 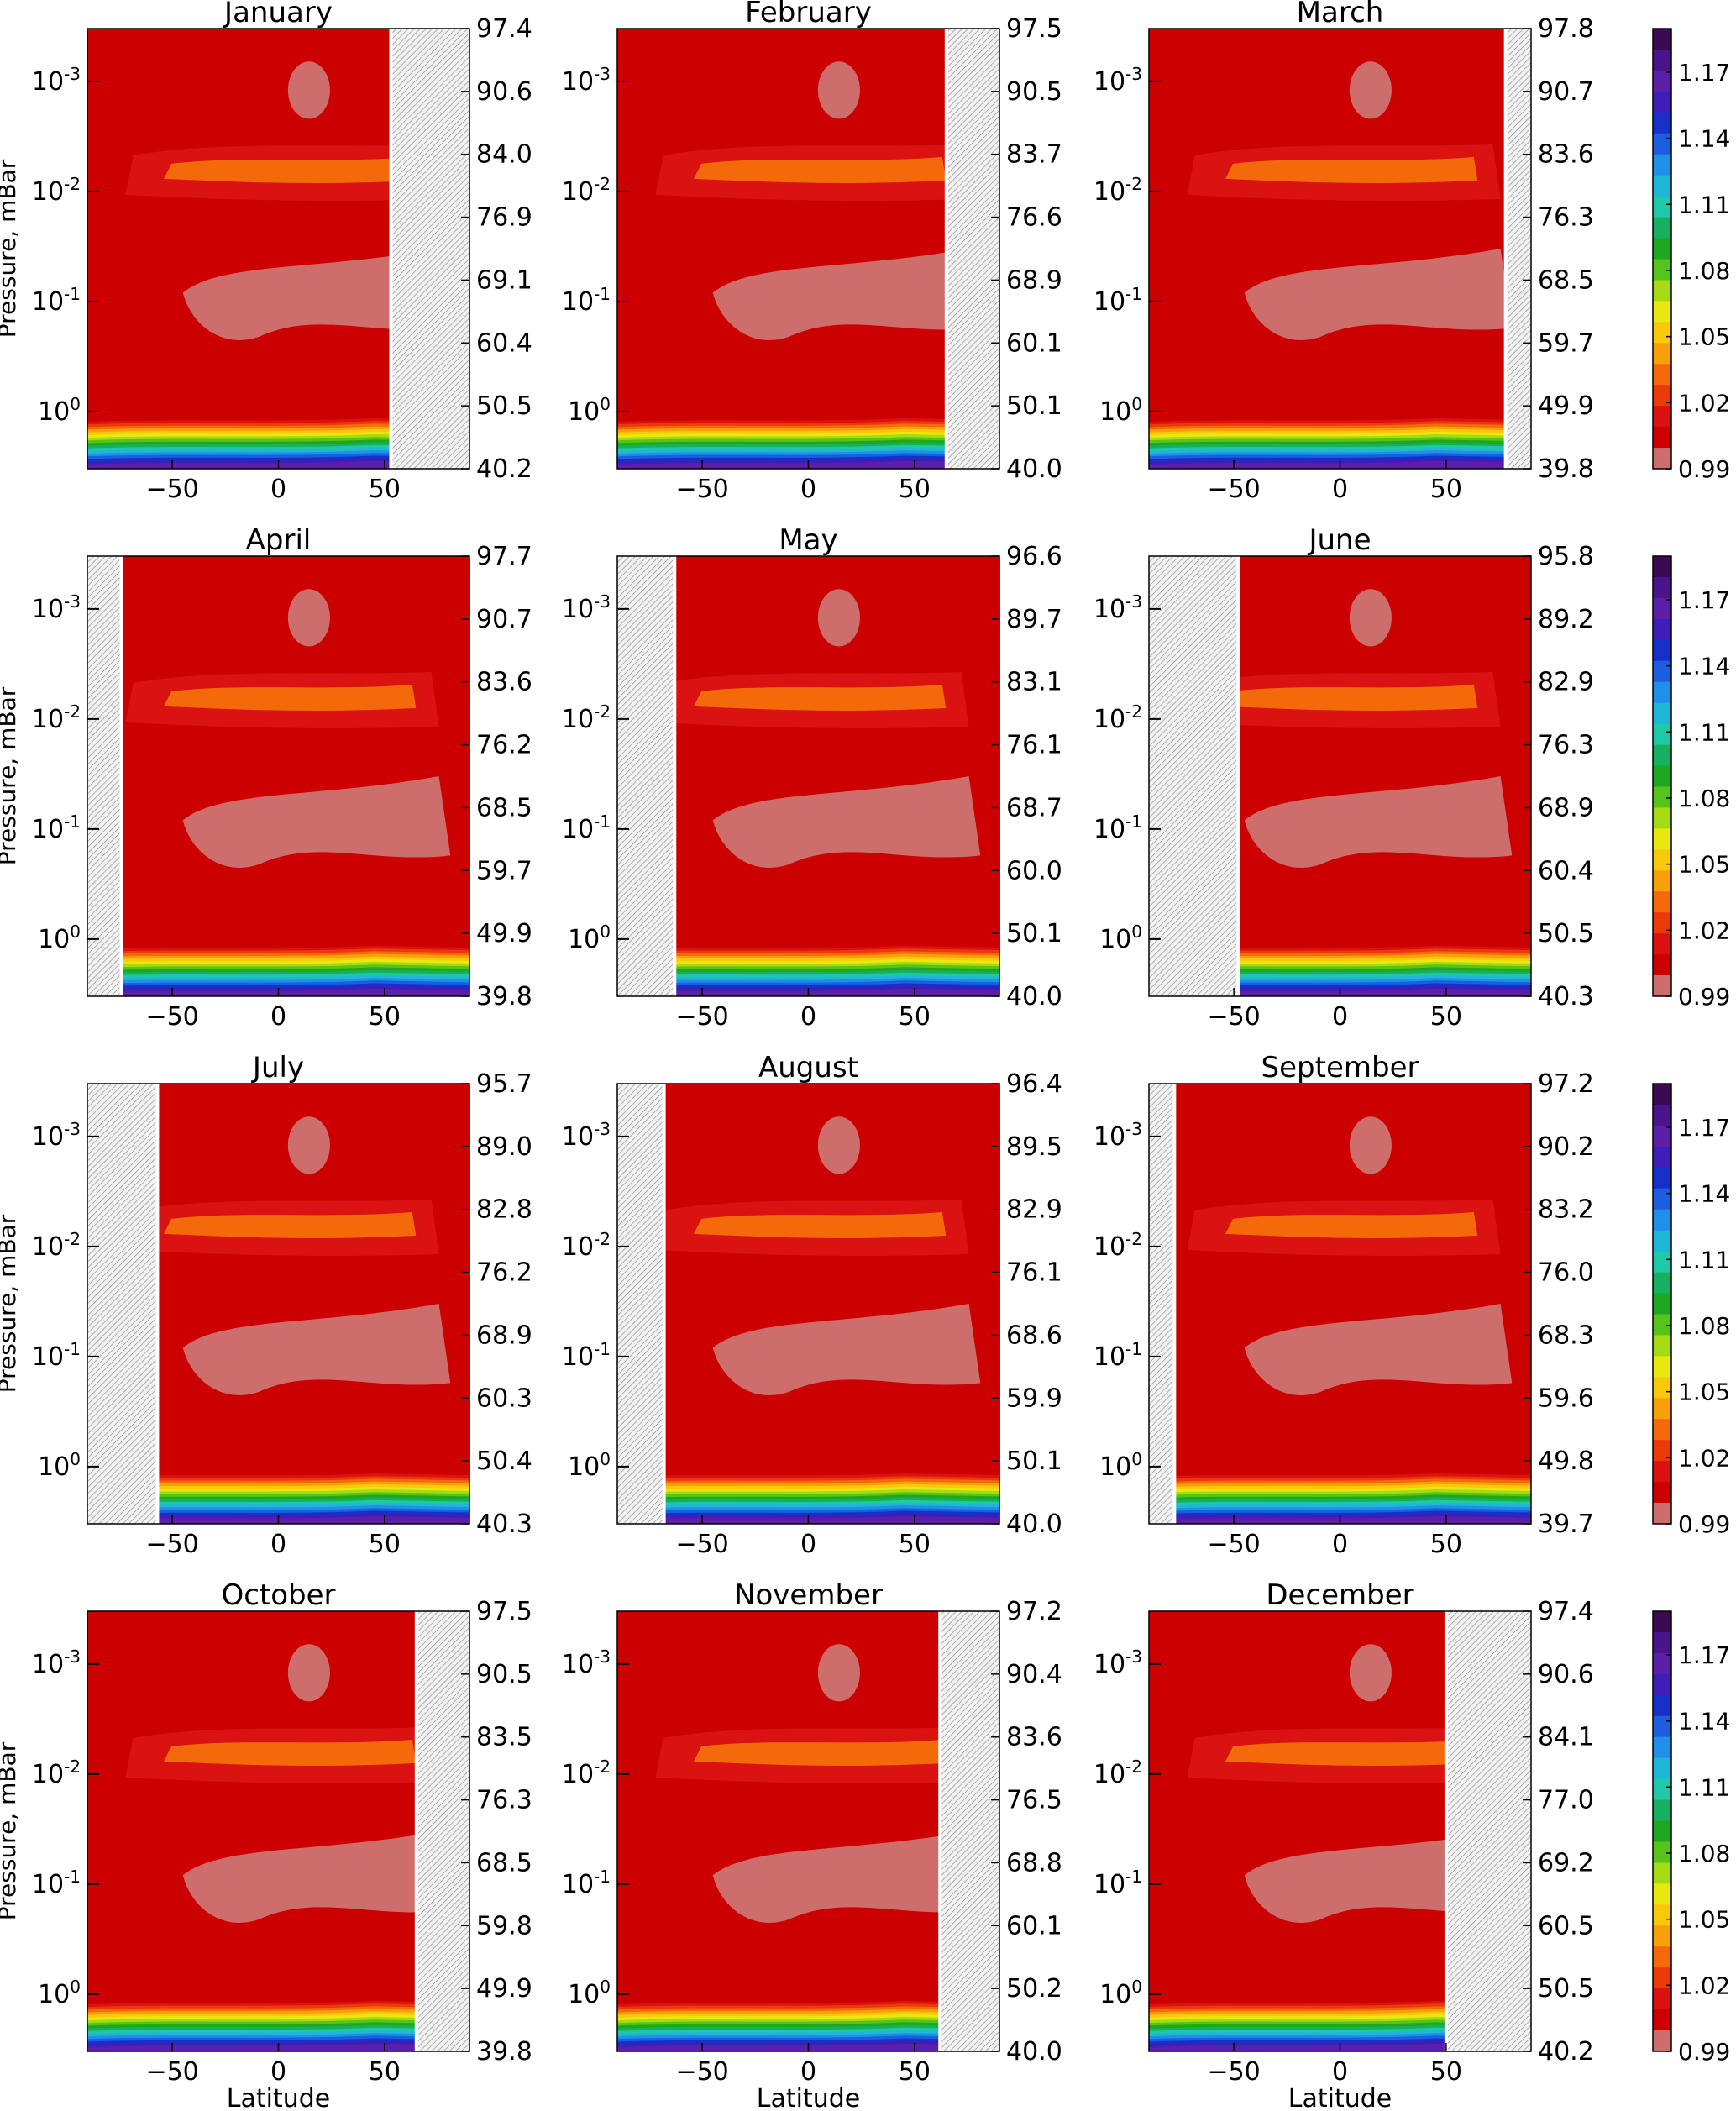 What do you see at coordinates (1034, 1611) in the screenshot?
I see `right-tick-label: 97.2` at bounding box center [1034, 1611].